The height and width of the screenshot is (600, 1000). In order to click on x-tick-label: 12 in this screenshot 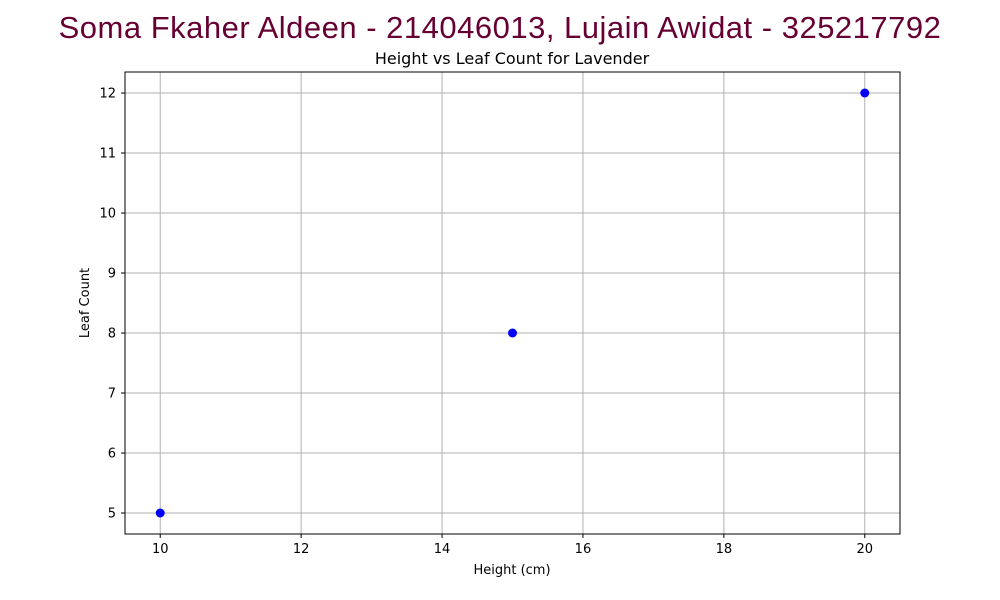, I will do `click(301, 549)`.